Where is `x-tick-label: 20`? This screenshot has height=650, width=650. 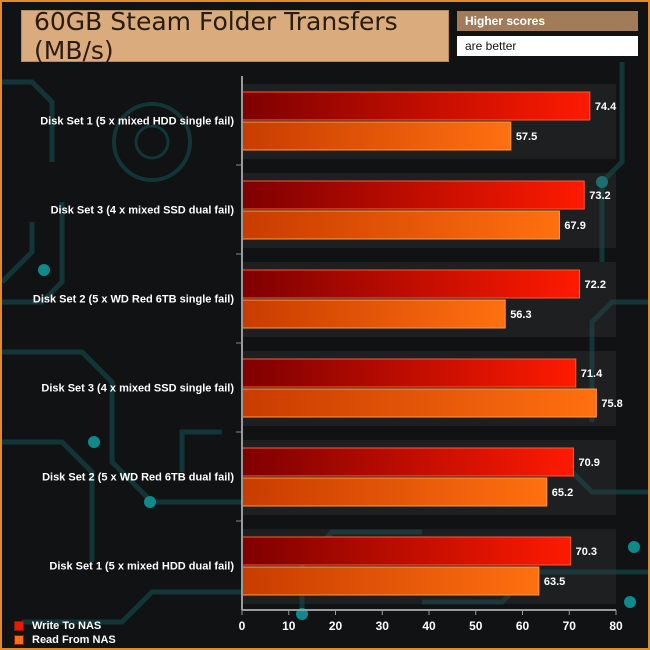 x-tick-label: 20 is located at coordinates (336, 626).